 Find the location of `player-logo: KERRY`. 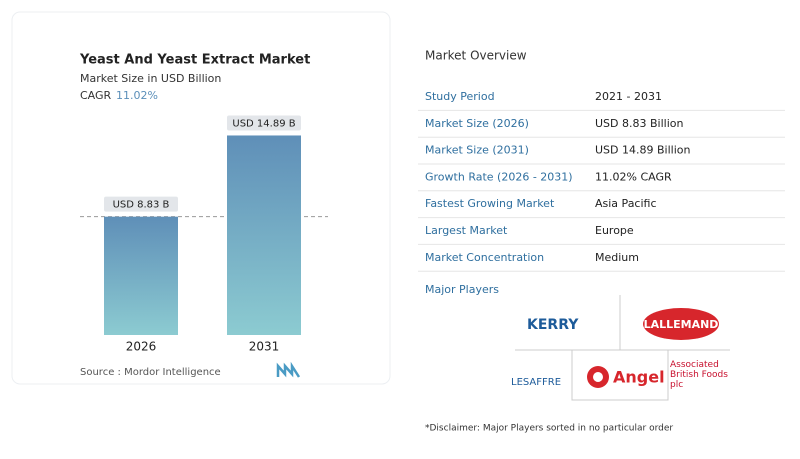

player-logo: KERRY is located at coordinates (553, 325).